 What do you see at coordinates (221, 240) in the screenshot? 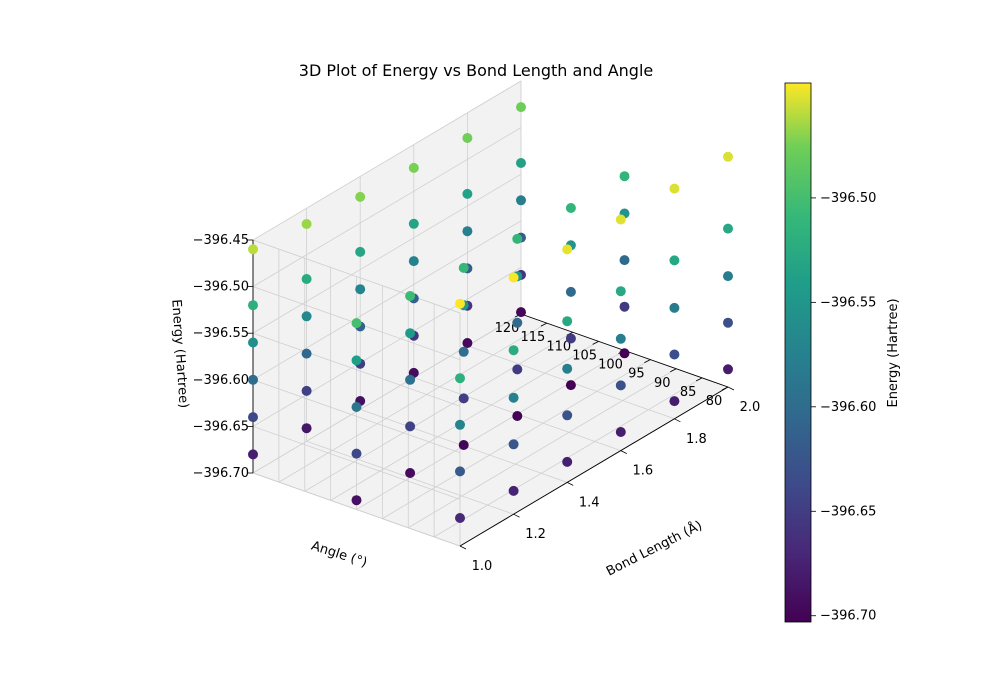
I see `z-tick-label: −396.45` at bounding box center [221, 240].